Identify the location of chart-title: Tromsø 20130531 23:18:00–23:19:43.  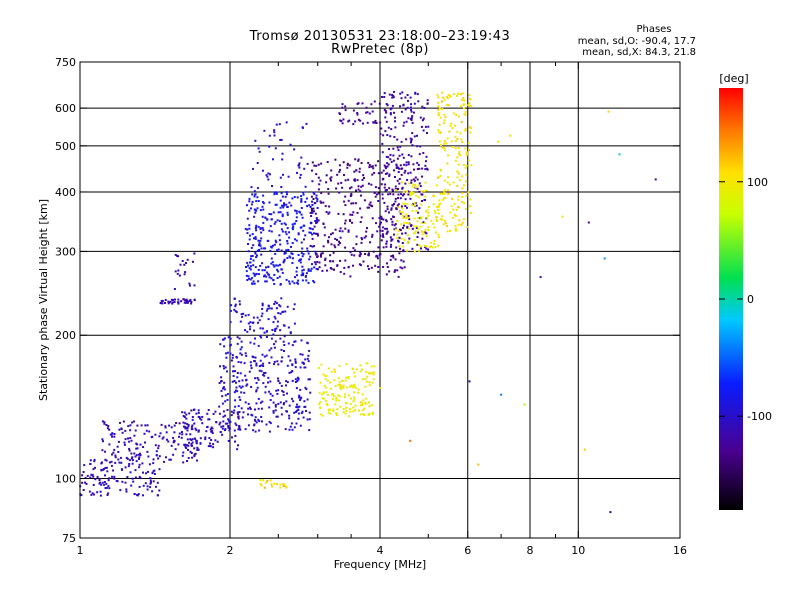
(380, 36).